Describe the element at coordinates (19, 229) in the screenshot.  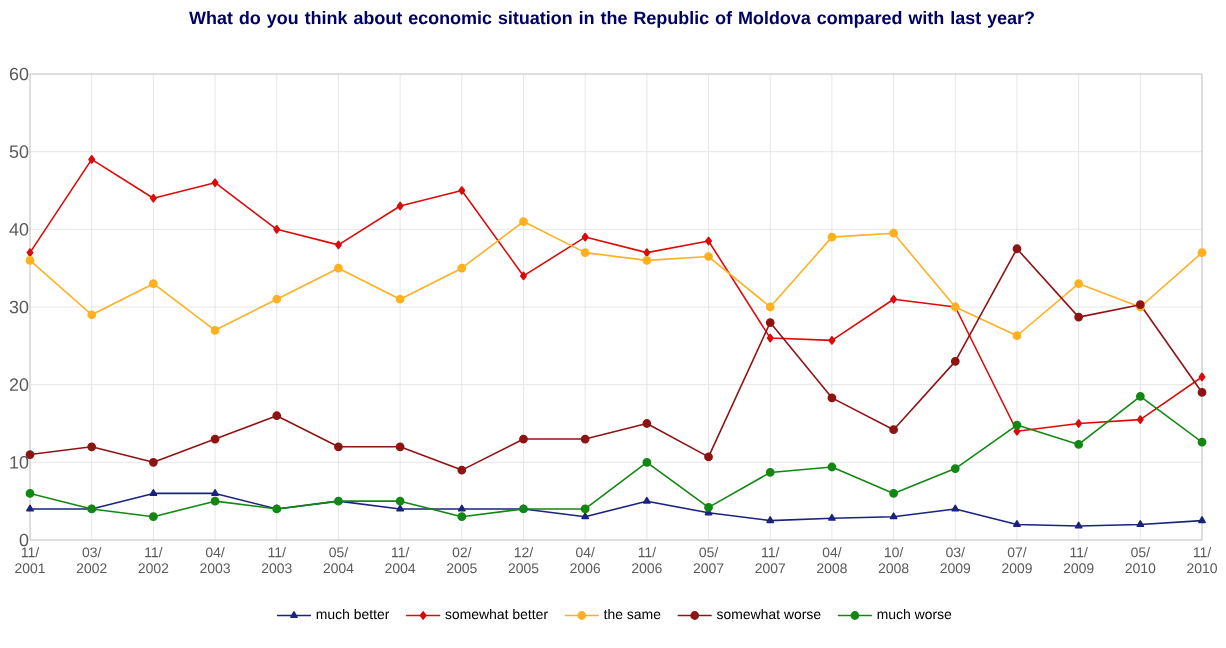
I see `y-tick-label: 40` at that location.